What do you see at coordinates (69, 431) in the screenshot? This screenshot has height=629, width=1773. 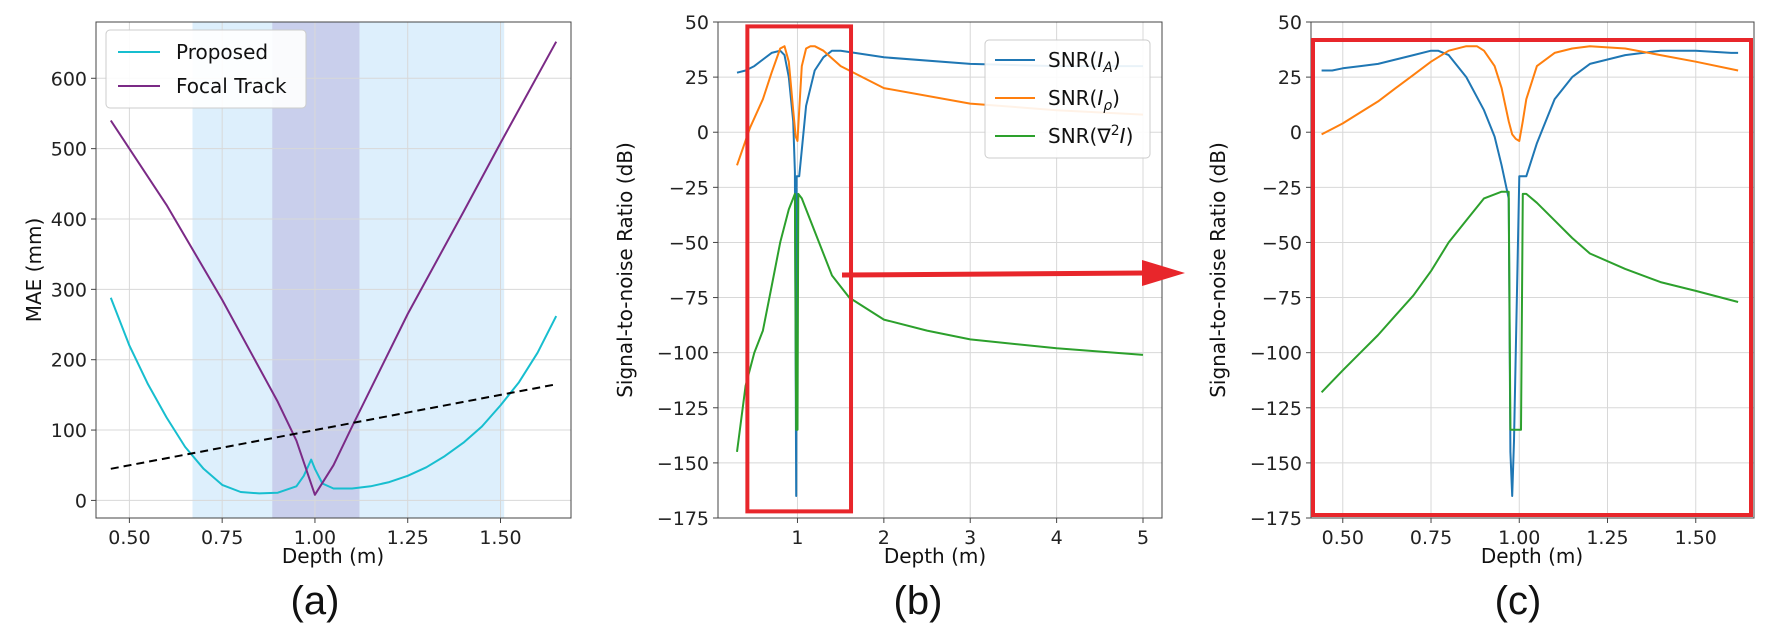 I see `y-tick-label: 100` at bounding box center [69, 431].